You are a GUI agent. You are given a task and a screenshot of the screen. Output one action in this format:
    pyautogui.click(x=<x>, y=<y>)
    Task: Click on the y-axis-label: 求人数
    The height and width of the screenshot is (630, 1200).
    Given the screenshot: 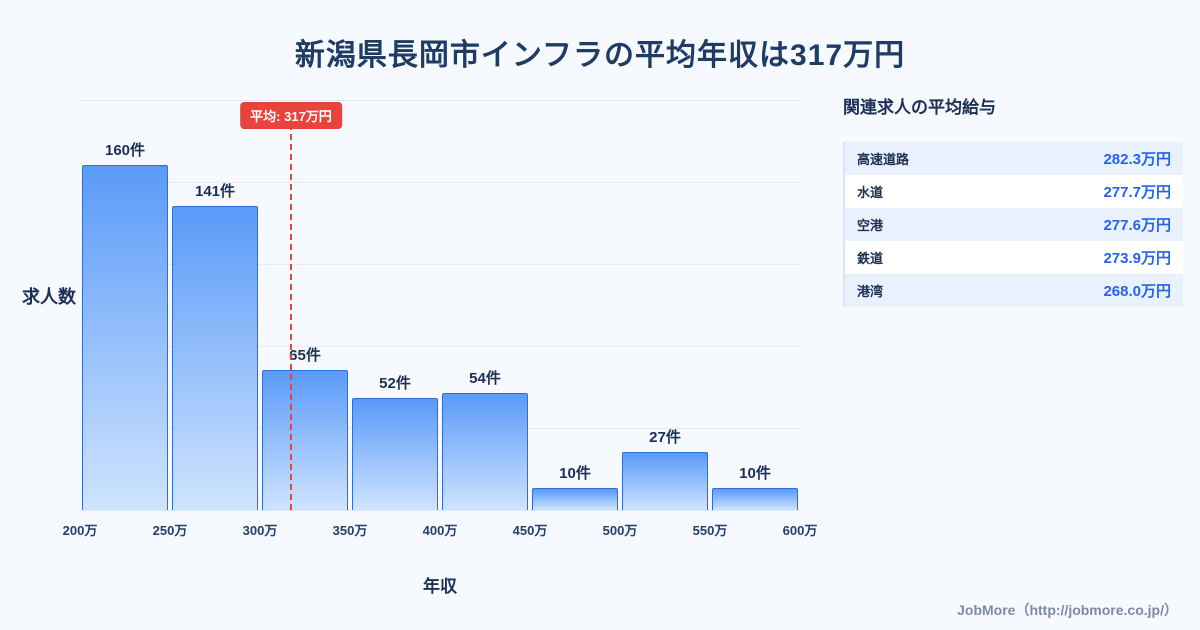 What is the action you would take?
    pyautogui.click(x=49, y=297)
    